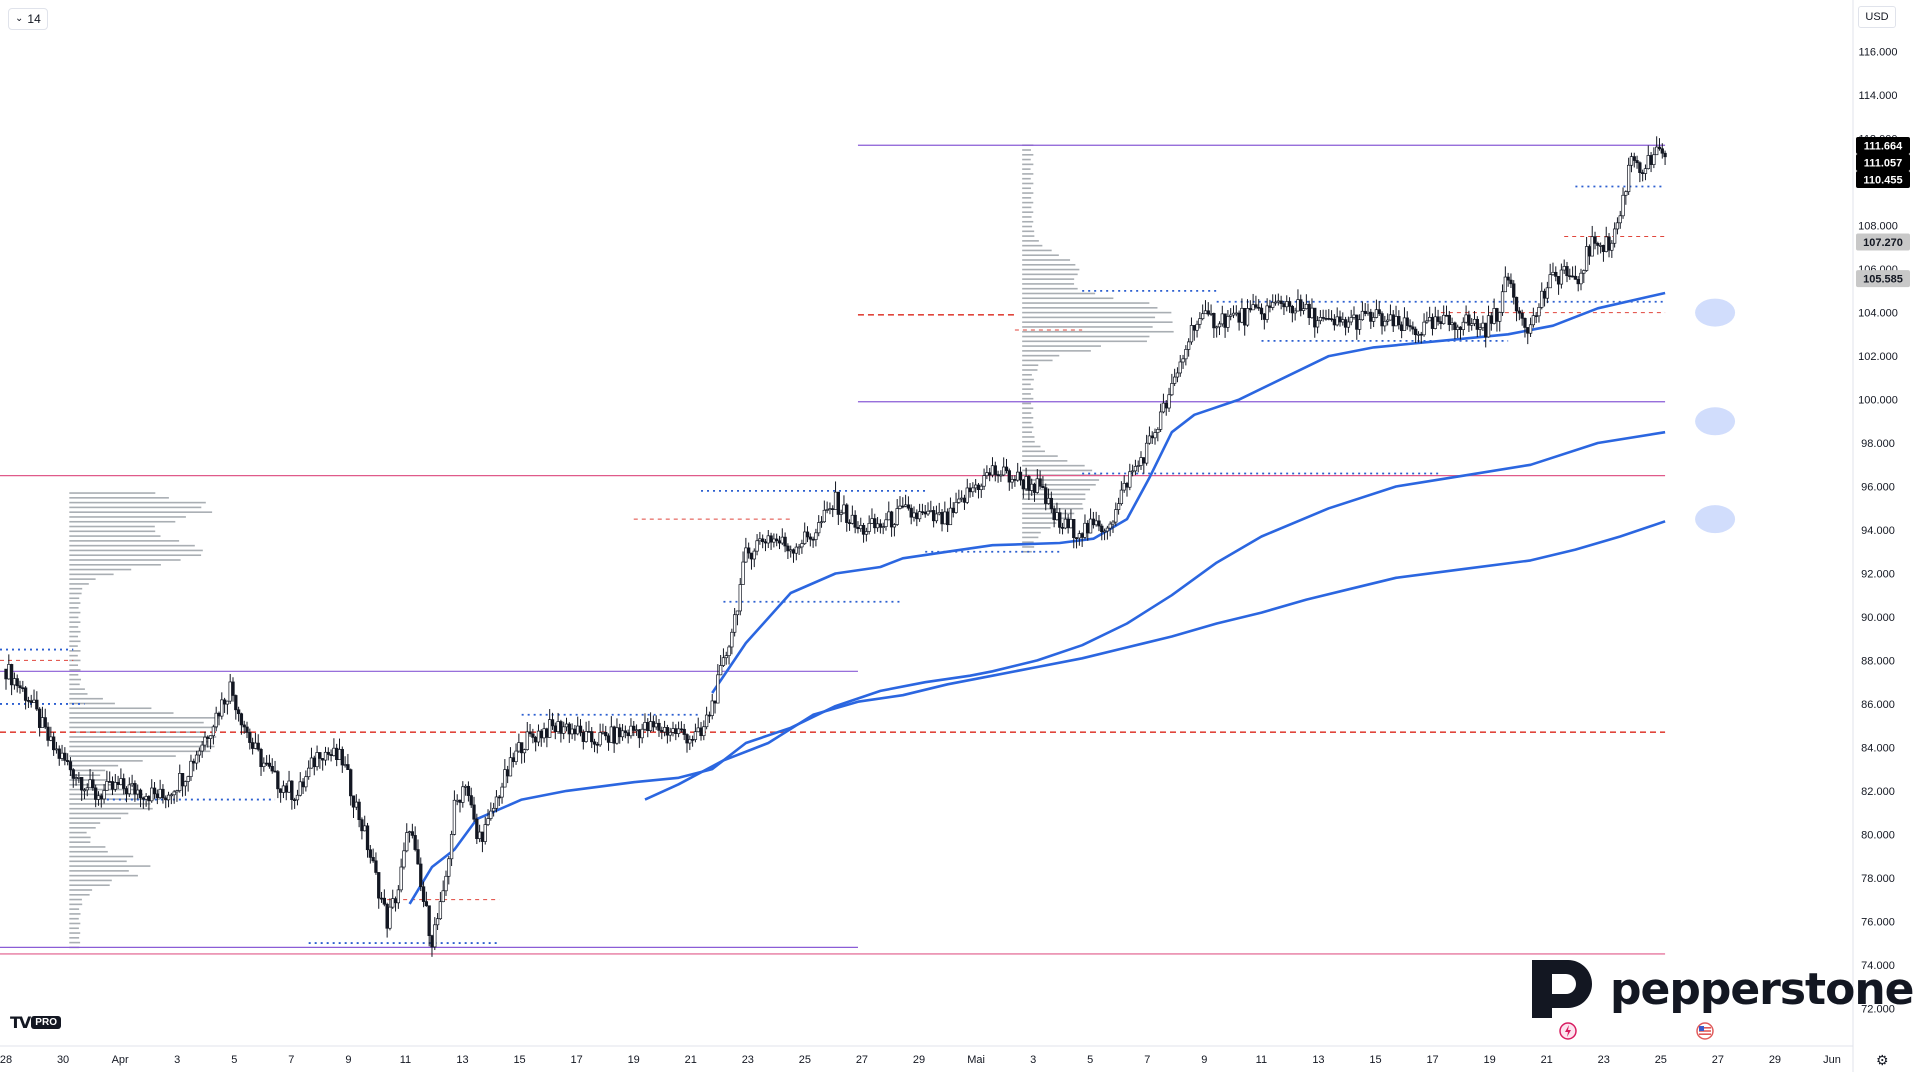 The width and height of the screenshot is (1914, 1072). What do you see at coordinates (1568, 1031) in the screenshot?
I see `lightning-icon` at bounding box center [1568, 1031].